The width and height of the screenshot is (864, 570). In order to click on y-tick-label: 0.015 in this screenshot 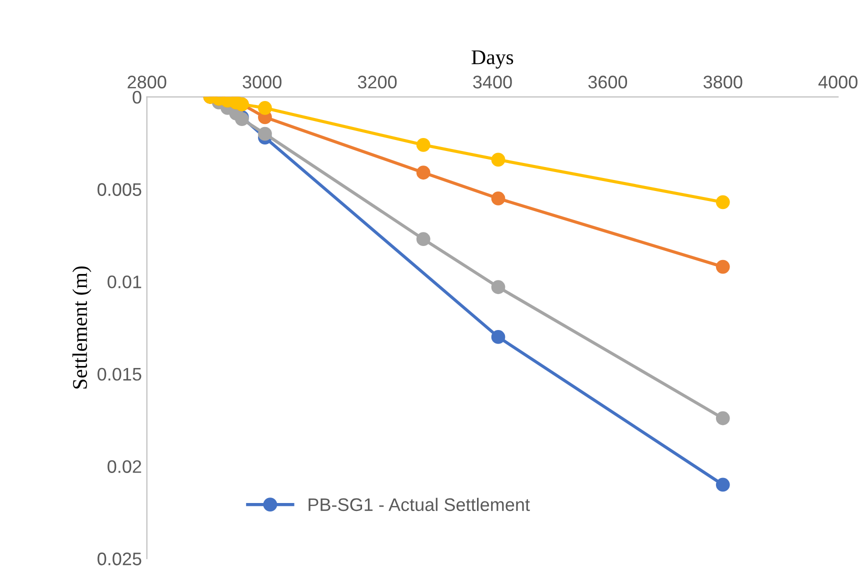, I will do `click(120, 374)`.